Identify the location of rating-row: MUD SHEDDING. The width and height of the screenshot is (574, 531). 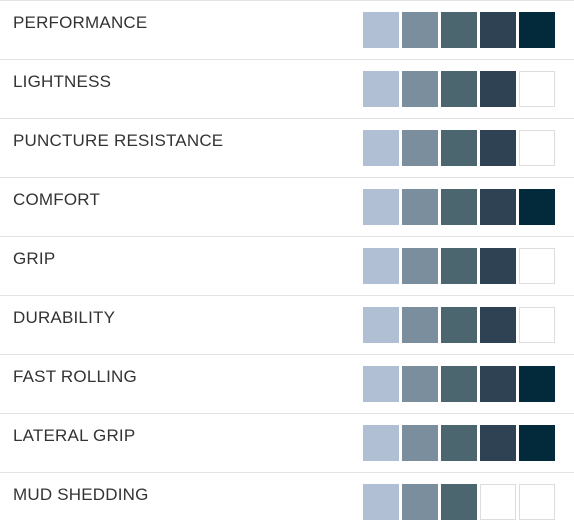
(287, 501).